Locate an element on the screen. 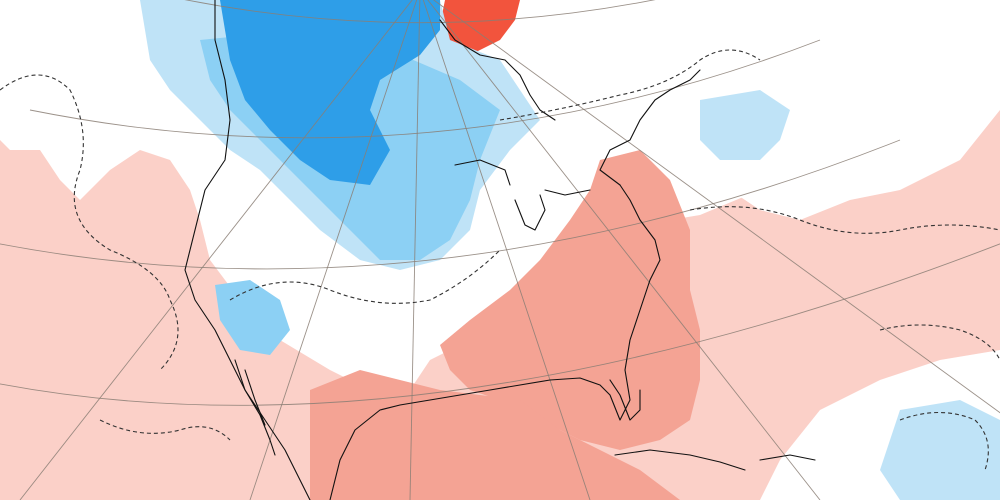 The image size is (1000, 500). coastline-great-lakes is located at coordinates (522, 195).